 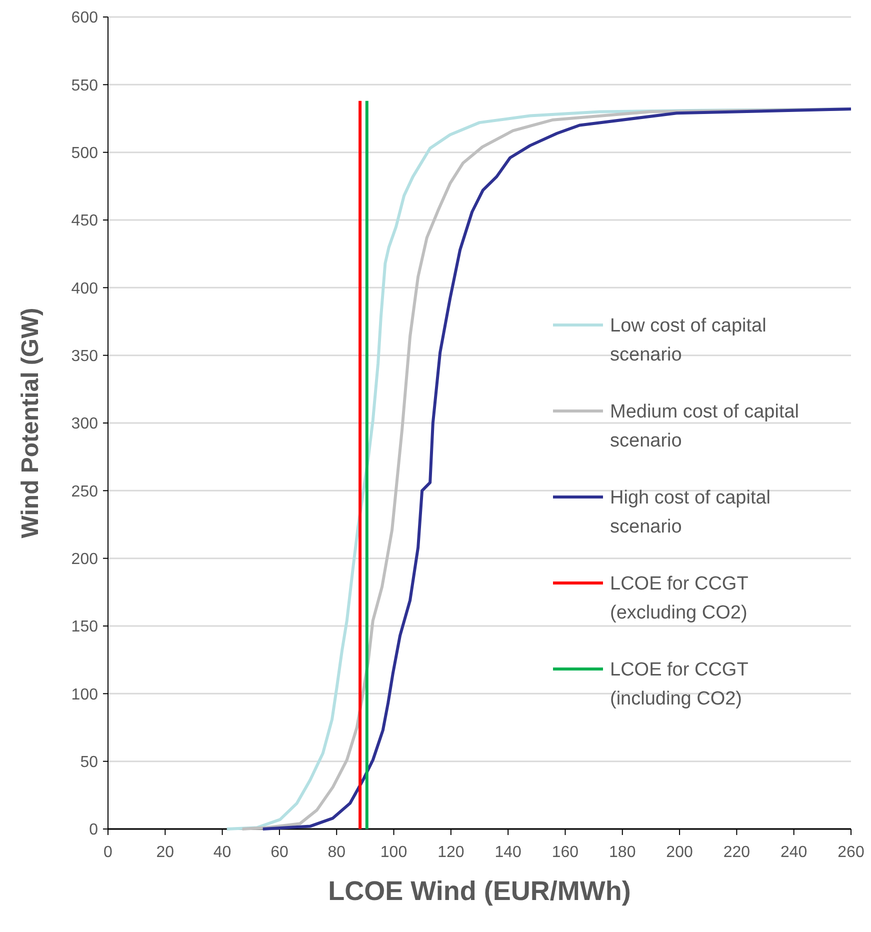 I want to click on x-tick-label: 220, so click(x=736, y=852).